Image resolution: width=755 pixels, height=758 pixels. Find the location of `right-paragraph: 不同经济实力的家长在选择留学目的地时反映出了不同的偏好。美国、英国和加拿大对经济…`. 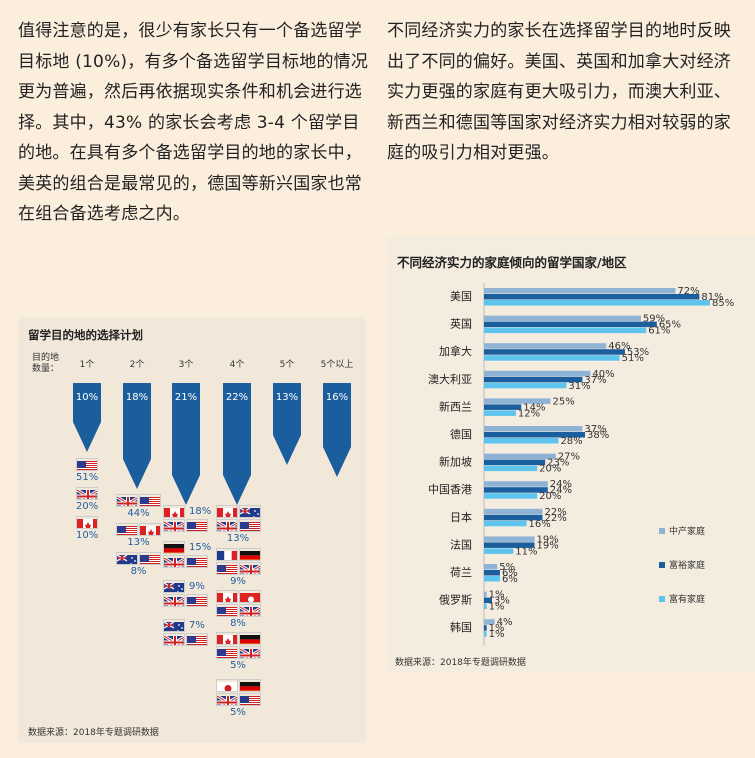

right-paragraph: 不同经济实力的家长在选择留学目的地时反映出了不同的偏好。美国、英国和加拿大对经济… is located at coordinates (559, 92).